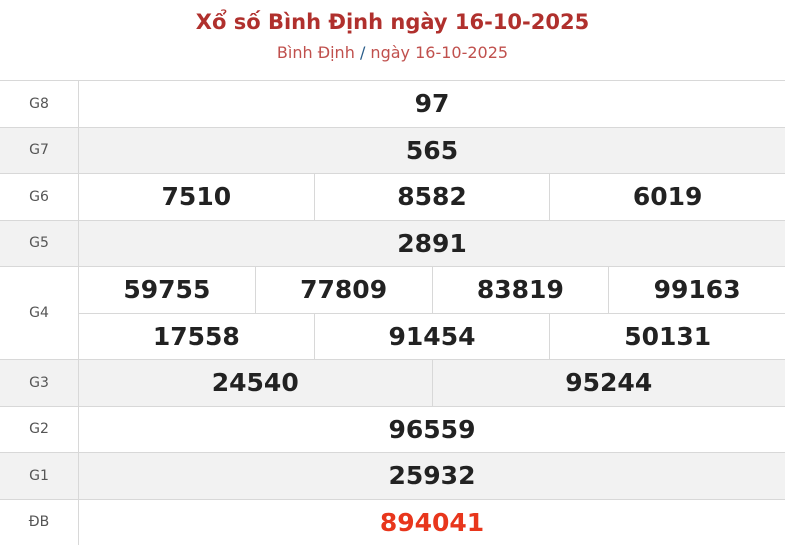 Image resolution: width=785 pixels, height=545 pixels. What do you see at coordinates (39, 430) in the screenshot?
I see `prize-label: G2` at bounding box center [39, 430].